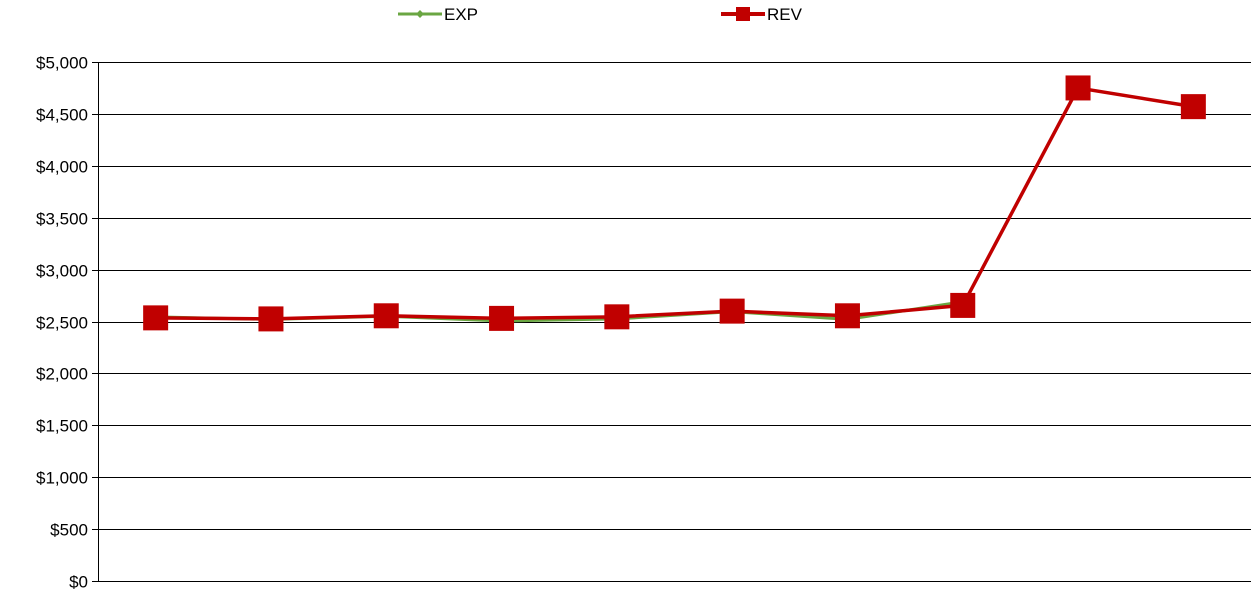 Image resolution: width=1251 pixels, height=595 pixels. I want to click on y-tick-label: $4,000, so click(62, 167).